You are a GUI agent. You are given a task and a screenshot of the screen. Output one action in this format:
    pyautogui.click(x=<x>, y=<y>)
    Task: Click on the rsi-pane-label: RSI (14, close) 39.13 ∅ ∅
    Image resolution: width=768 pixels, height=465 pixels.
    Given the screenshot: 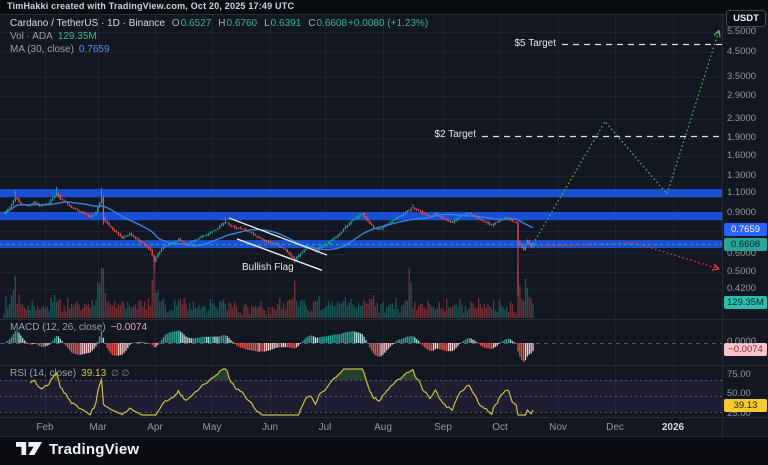 What is the action you would take?
    pyautogui.click(x=69, y=373)
    